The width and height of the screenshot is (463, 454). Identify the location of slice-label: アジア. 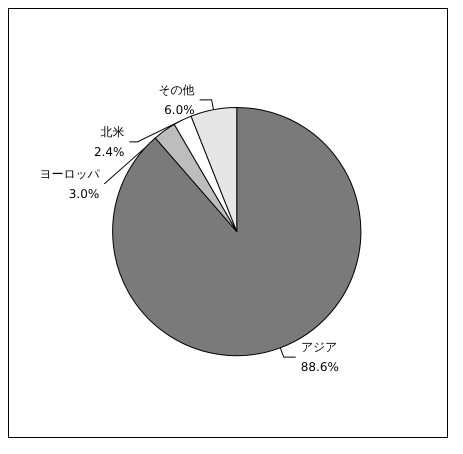
(318, 347).